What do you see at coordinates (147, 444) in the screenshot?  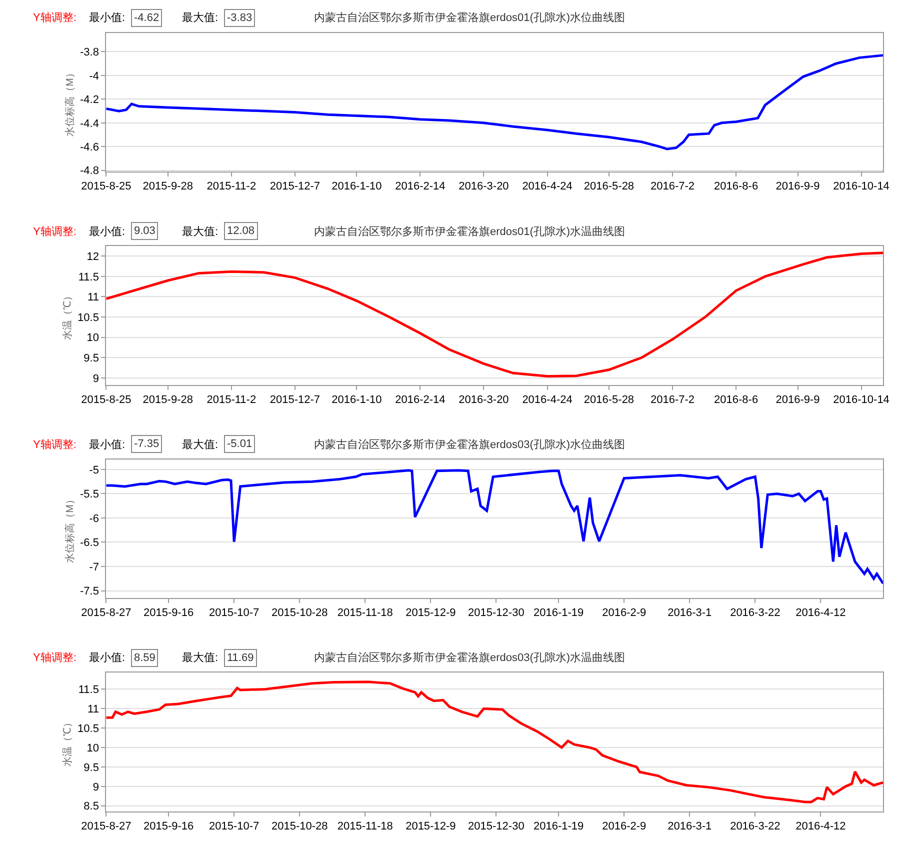 I see `text: -7.35` at bounding box center [147, 444].